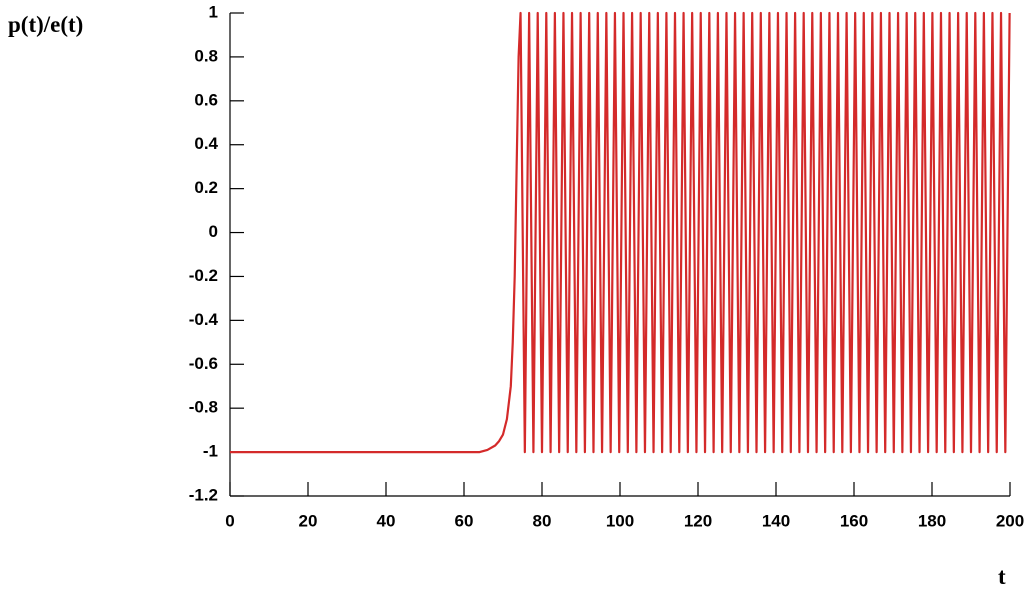  What do you see at coordinates (210, 451) in the screenshot?
I see `y-tick-label: -1` at bounding box center [210, 451].